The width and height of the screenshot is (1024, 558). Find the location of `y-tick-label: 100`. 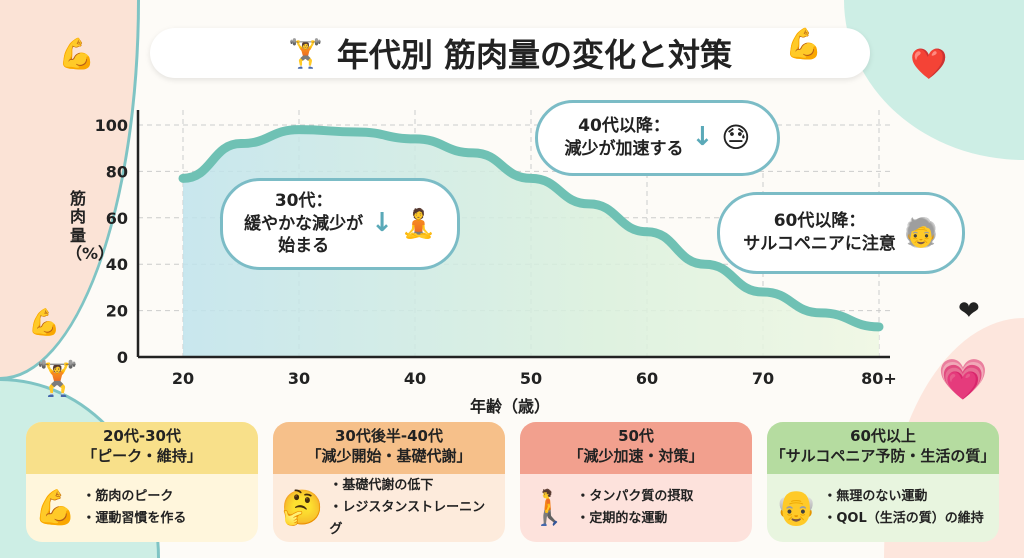

y-tick-label: 100 is located at coordinates (111, 125).